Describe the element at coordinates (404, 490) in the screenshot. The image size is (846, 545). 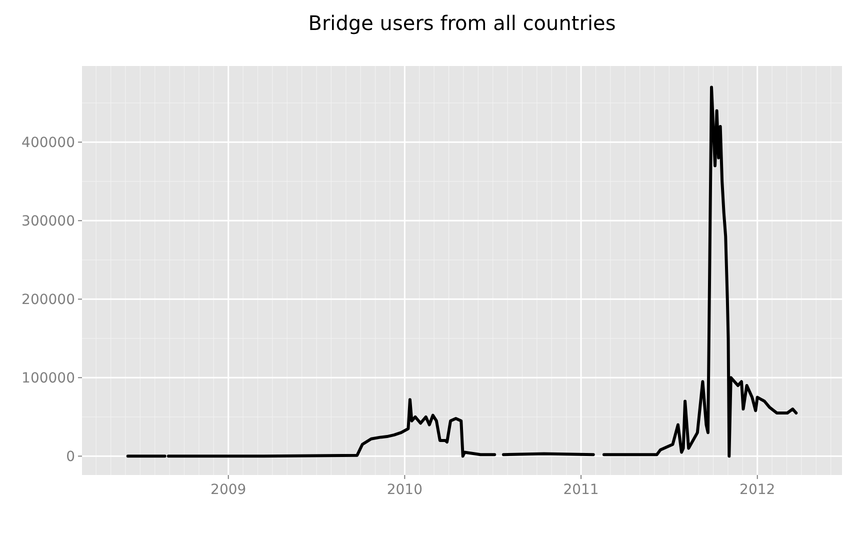
I see `x-tick-label: 2010` at that location.